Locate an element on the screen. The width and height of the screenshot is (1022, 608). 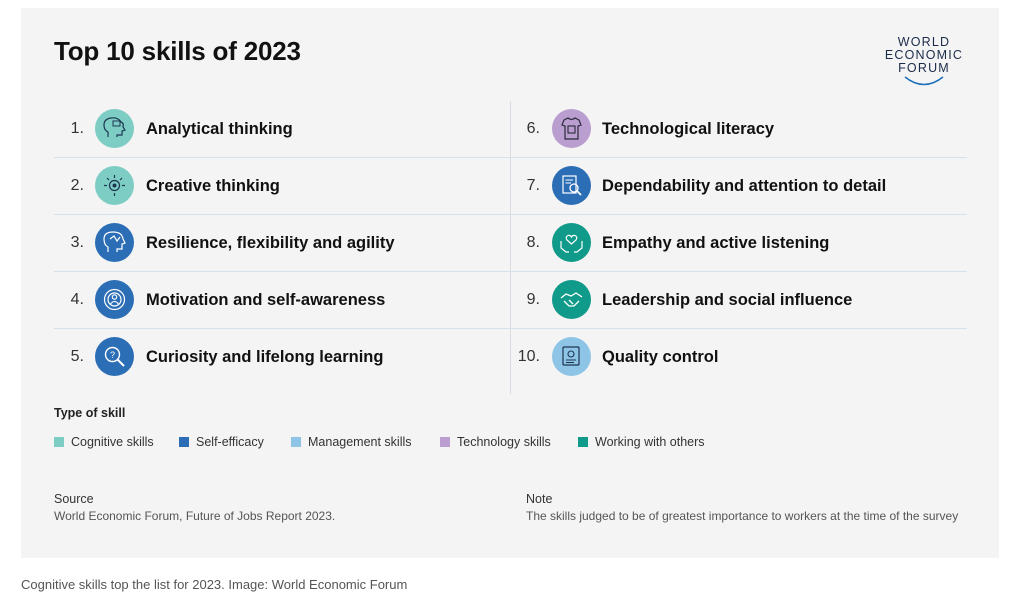
skill-row: 3. Resilience, flexibility and agility is located at coordinates (282, 243).